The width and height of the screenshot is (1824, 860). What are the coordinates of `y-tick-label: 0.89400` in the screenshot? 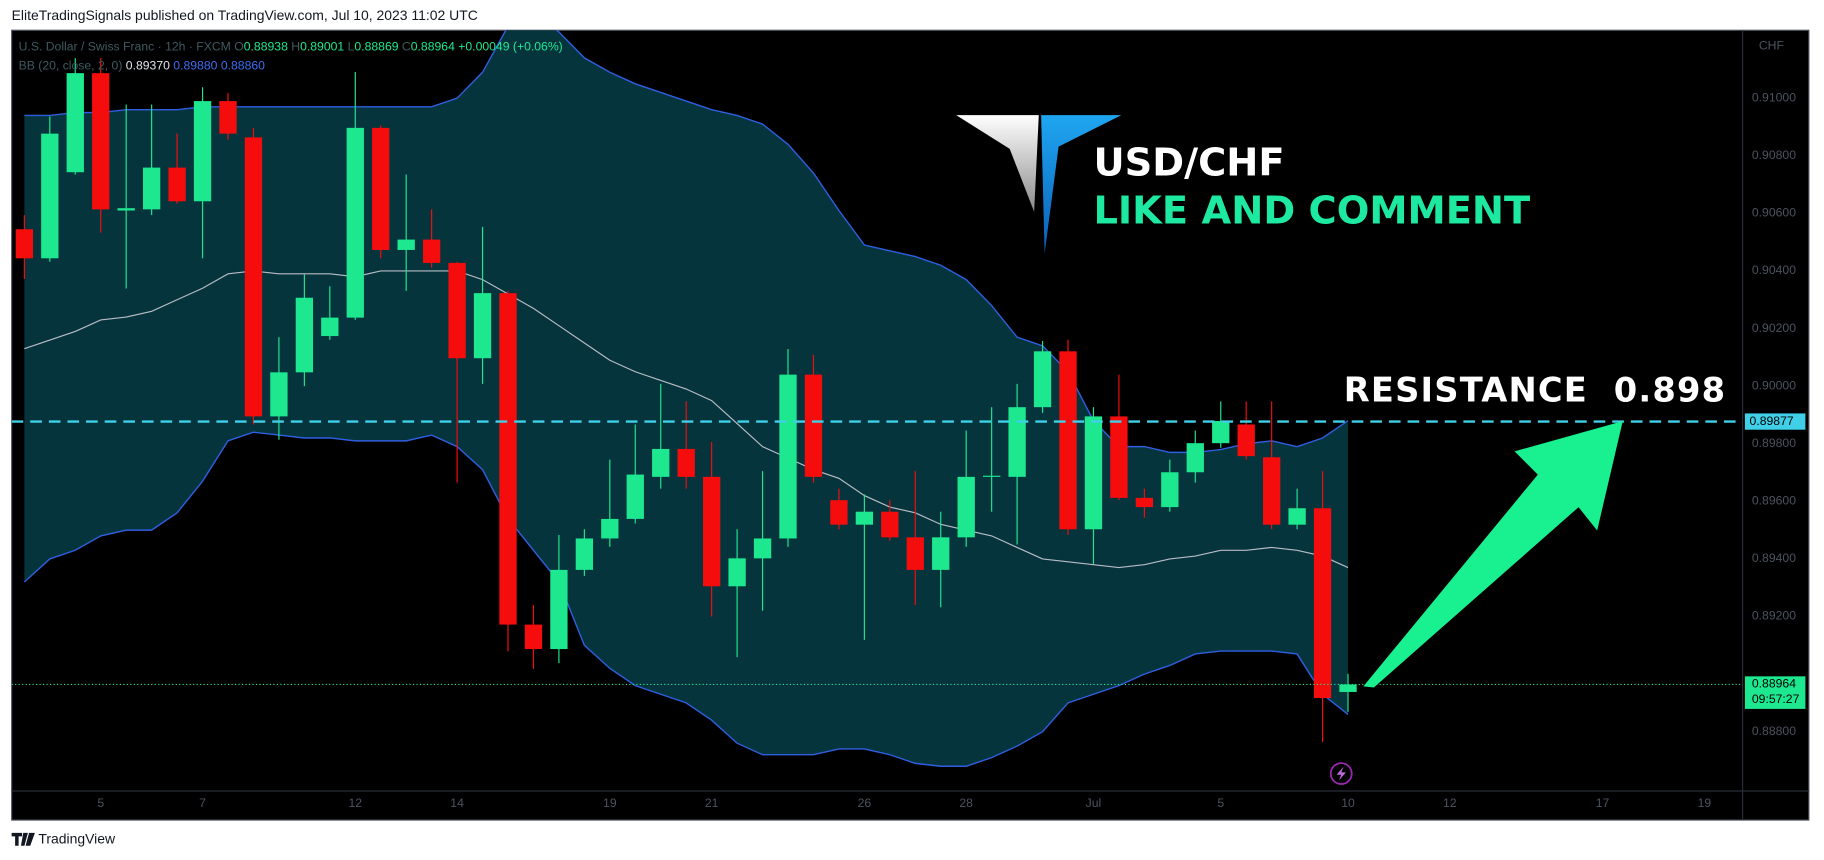 It's located at (1774, 558).